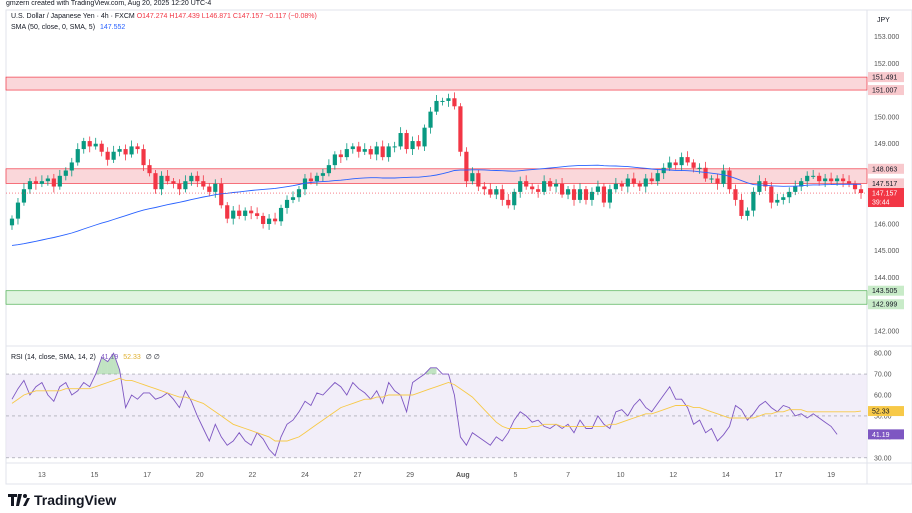  What do you see at coordinates (568, 475) in the screenshot?
I see `time-tick-label: 7` at bounding box center [568, 475].